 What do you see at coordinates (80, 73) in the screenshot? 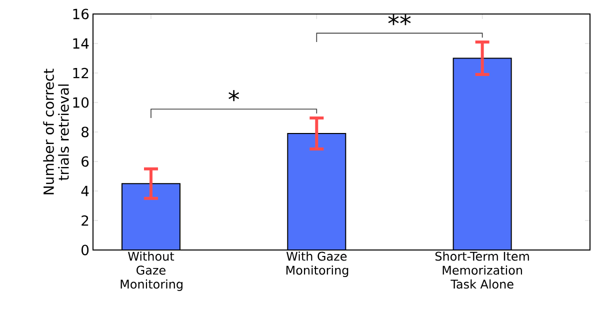
I see `y-tick-label: 12` at bounding box center [80, 73].